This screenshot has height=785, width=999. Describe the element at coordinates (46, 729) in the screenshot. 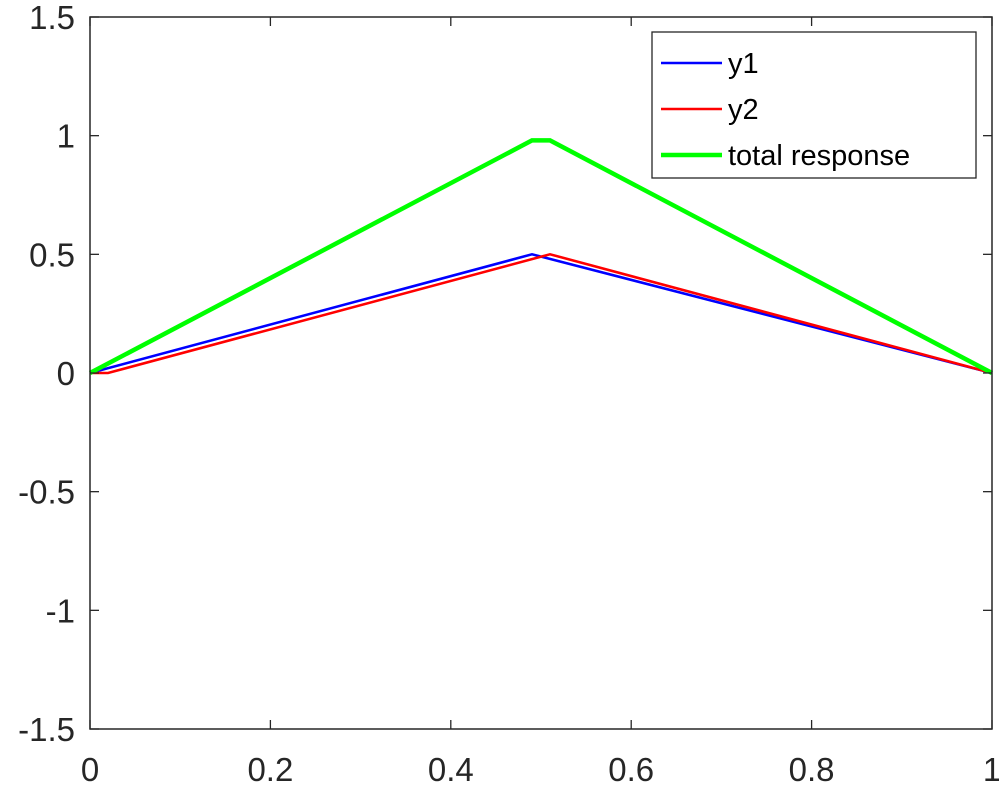

I see `y-tick-label: -1.5` at that location.